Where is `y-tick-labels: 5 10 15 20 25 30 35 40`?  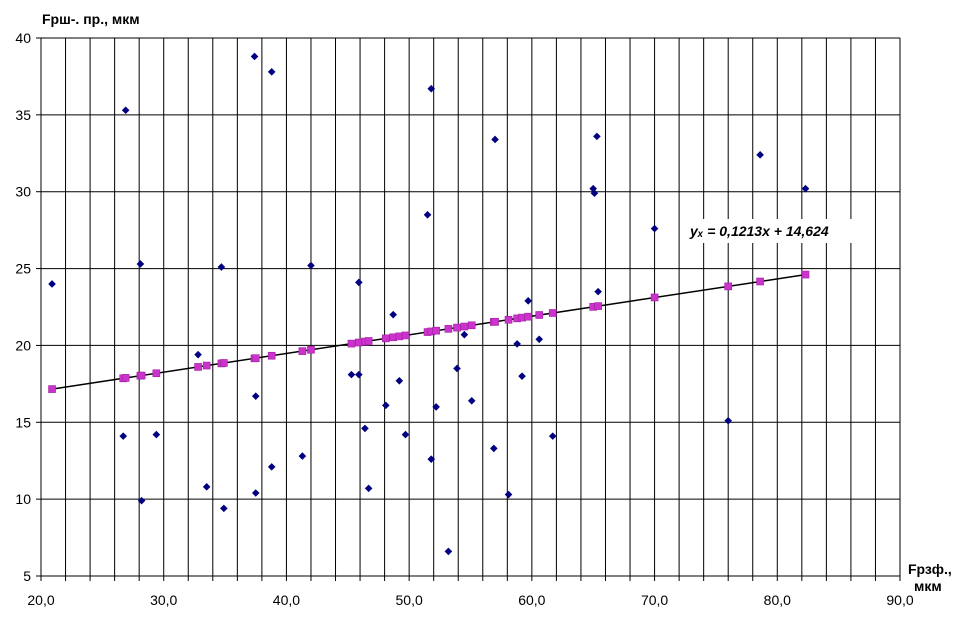 y-tick-labels: 5 10 15 20 25 30 35 40 is located at coordinates (23, 307).